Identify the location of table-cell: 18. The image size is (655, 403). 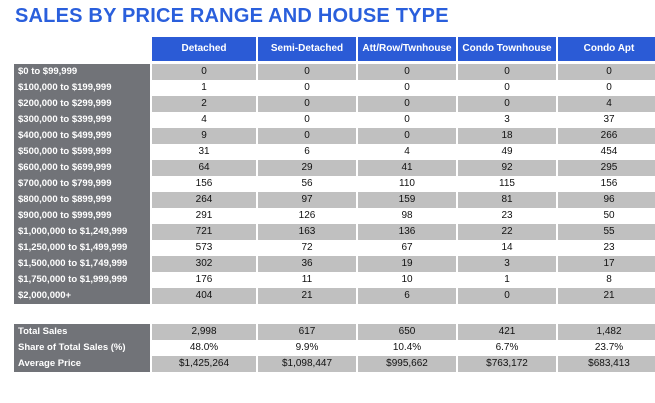
(507, 136).